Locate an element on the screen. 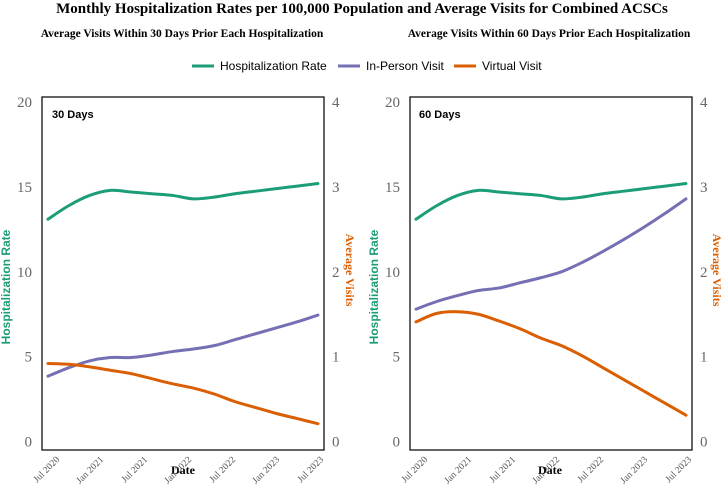  panel-2-y-axis-label-left: Hospitalization Rate is located at coordinates (374, 286).